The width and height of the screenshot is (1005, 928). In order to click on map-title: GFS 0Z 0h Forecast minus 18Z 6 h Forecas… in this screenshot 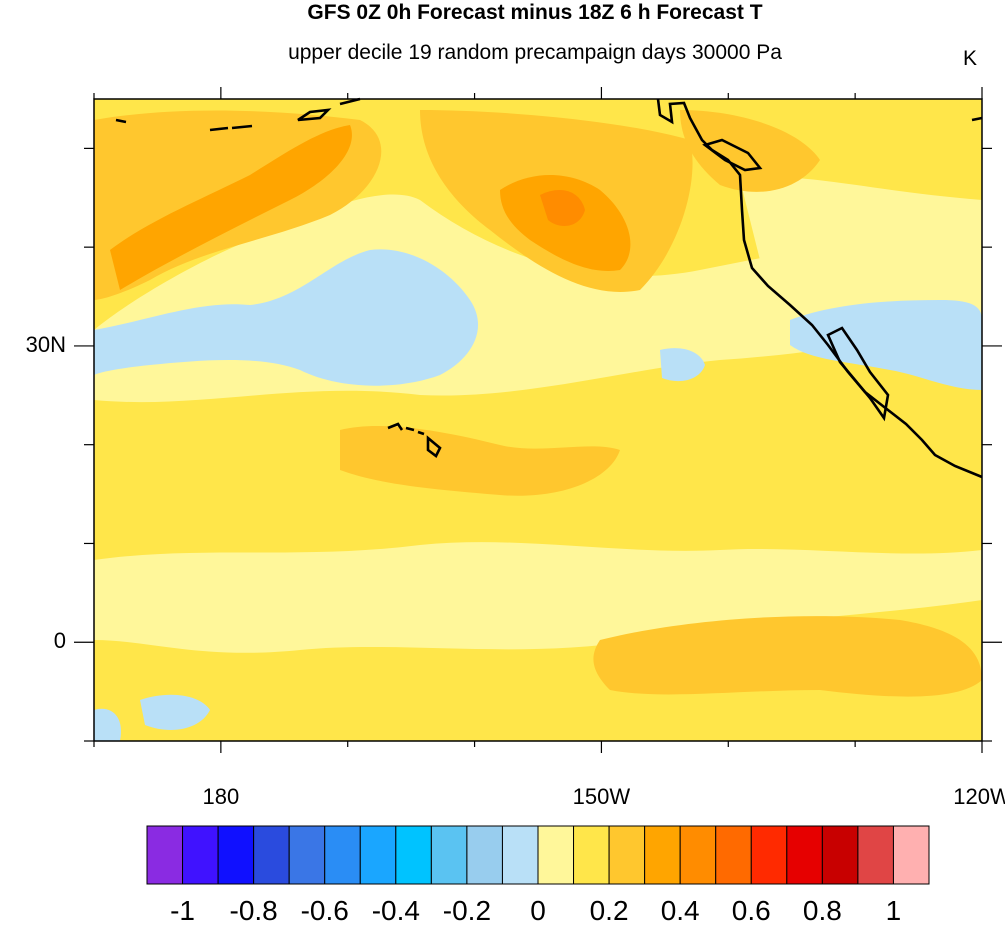, I will do `click(535, 12)`.